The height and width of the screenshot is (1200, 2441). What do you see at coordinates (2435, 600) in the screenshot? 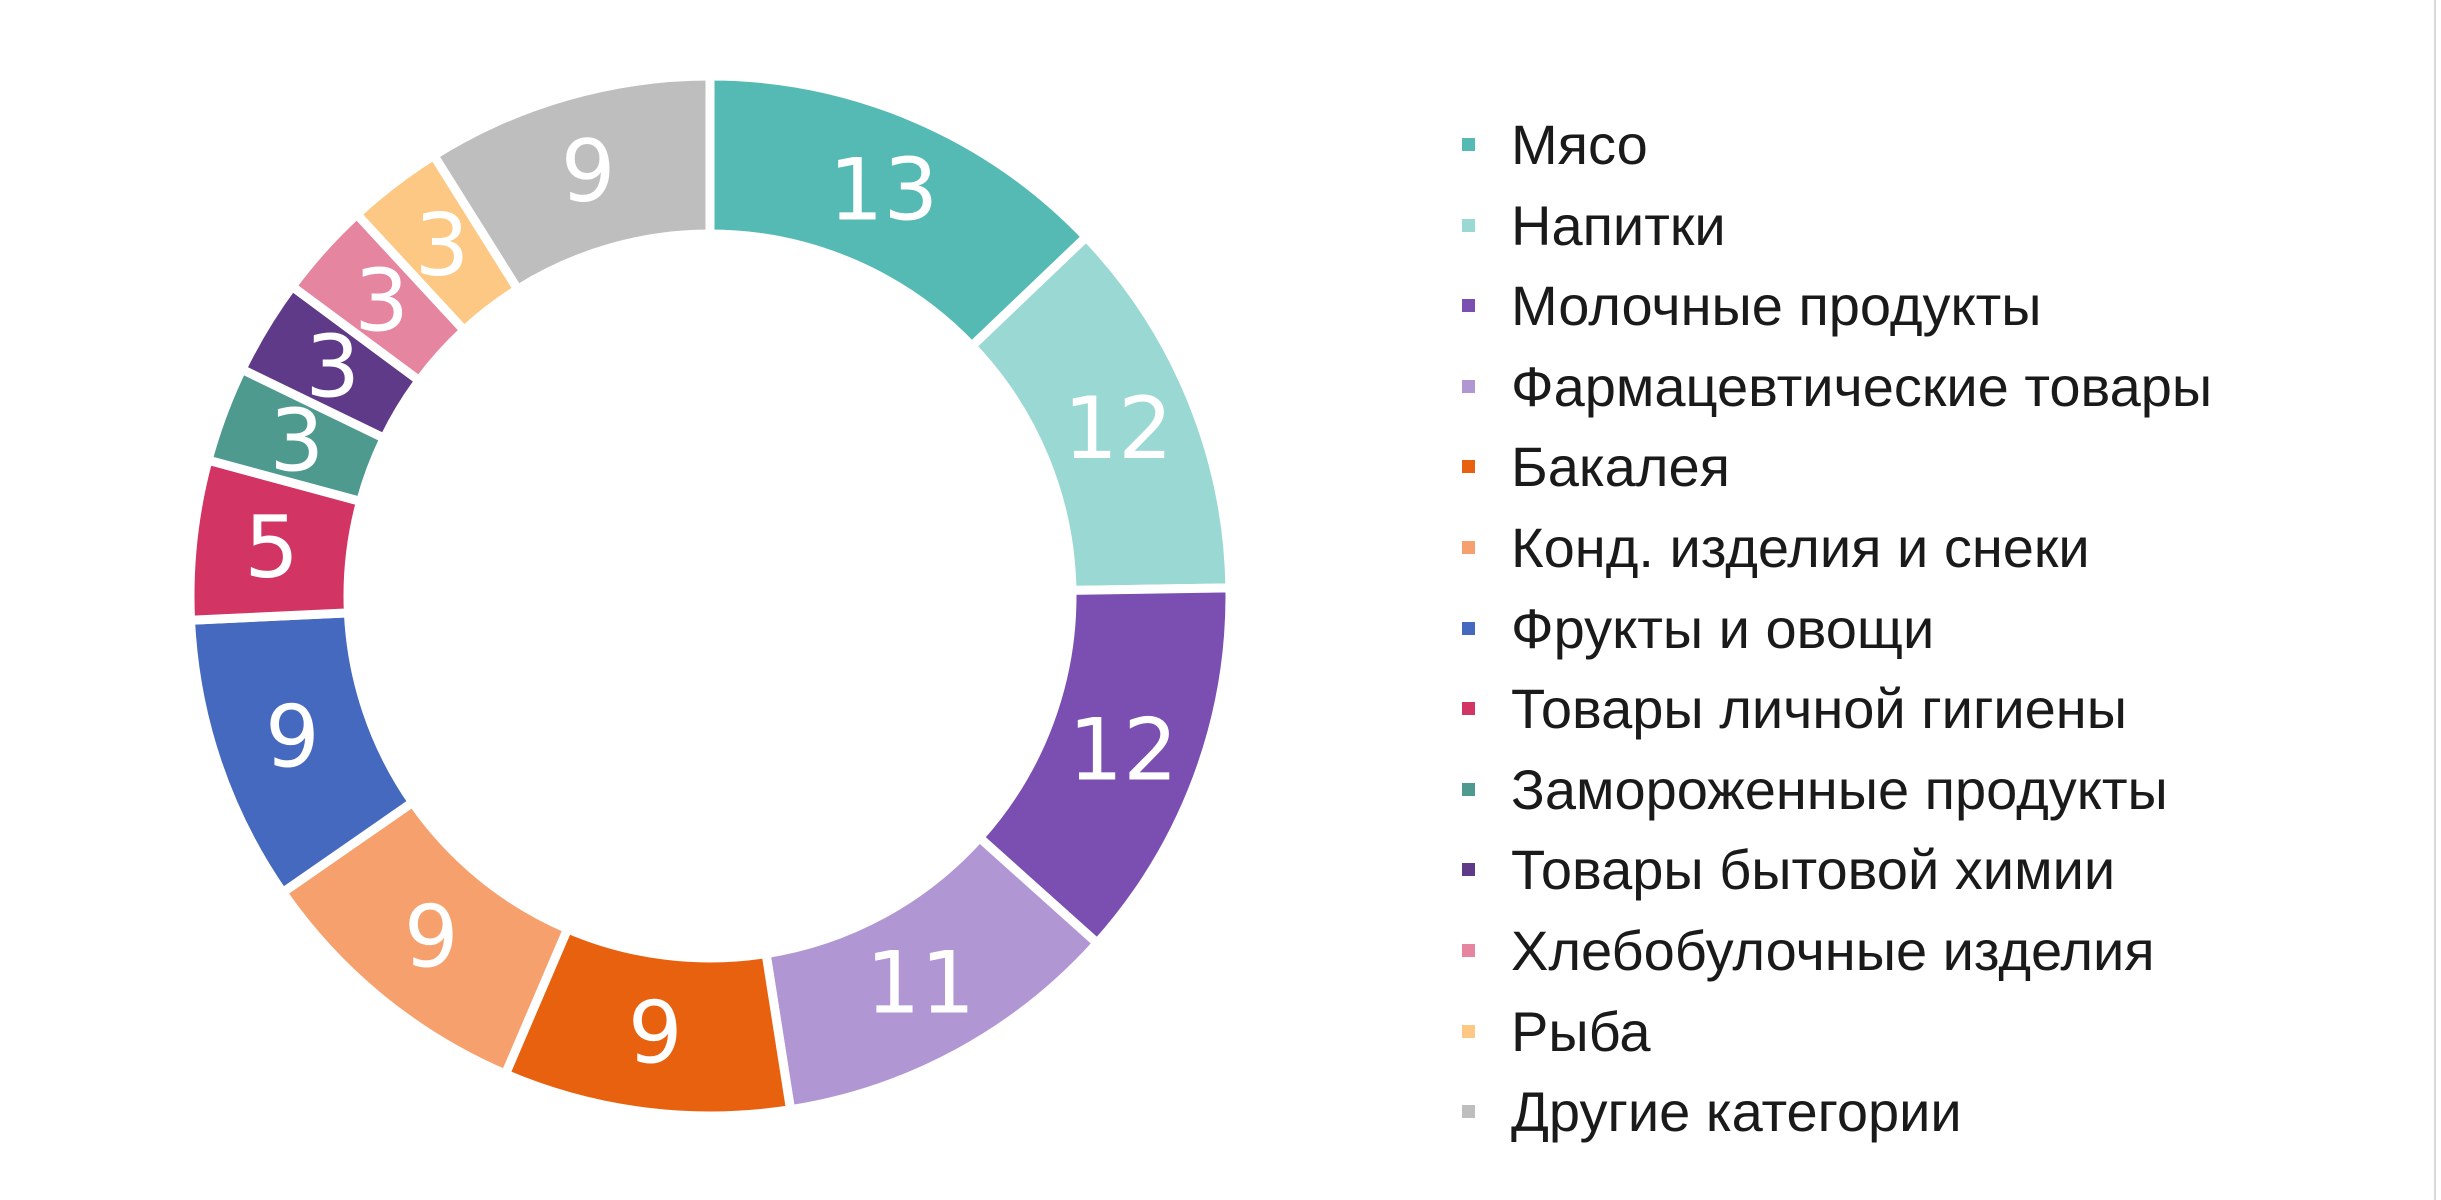
I see `frame-edge-line` at bounding box center [2435, 600].